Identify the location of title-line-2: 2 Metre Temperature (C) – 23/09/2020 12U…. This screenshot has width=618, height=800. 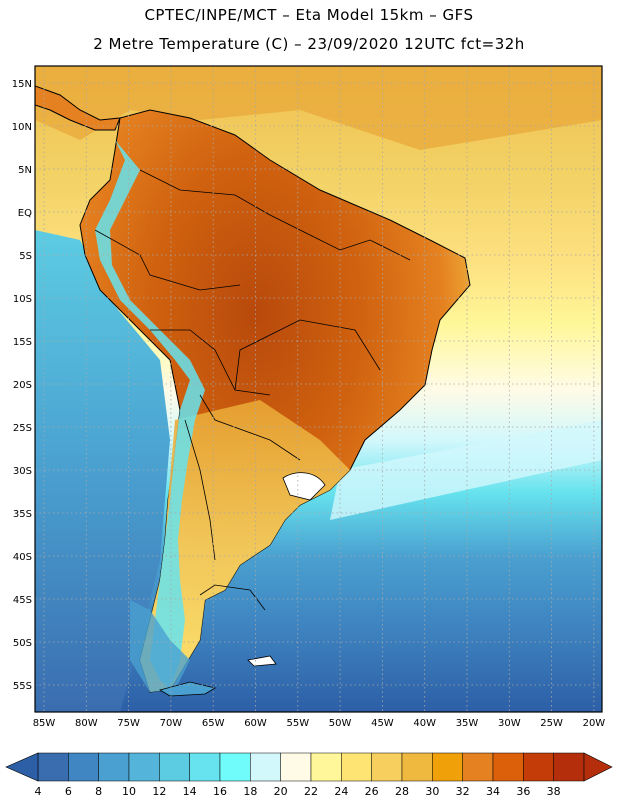
(309, 44).